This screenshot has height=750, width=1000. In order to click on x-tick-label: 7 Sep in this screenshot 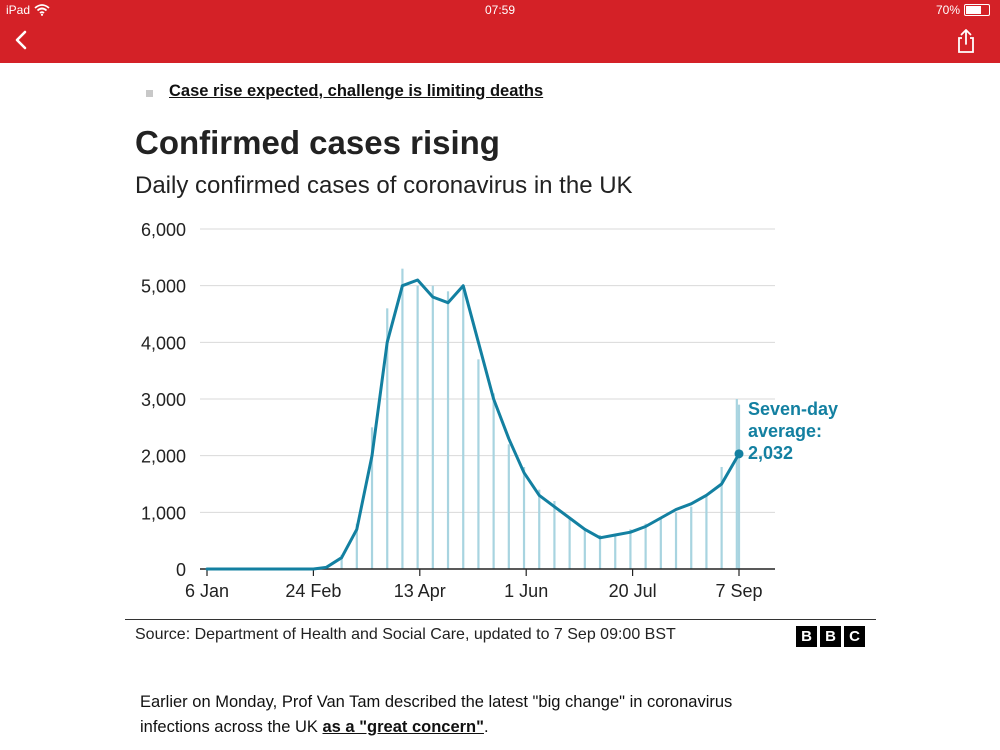, I will do `click(738, 591)`.